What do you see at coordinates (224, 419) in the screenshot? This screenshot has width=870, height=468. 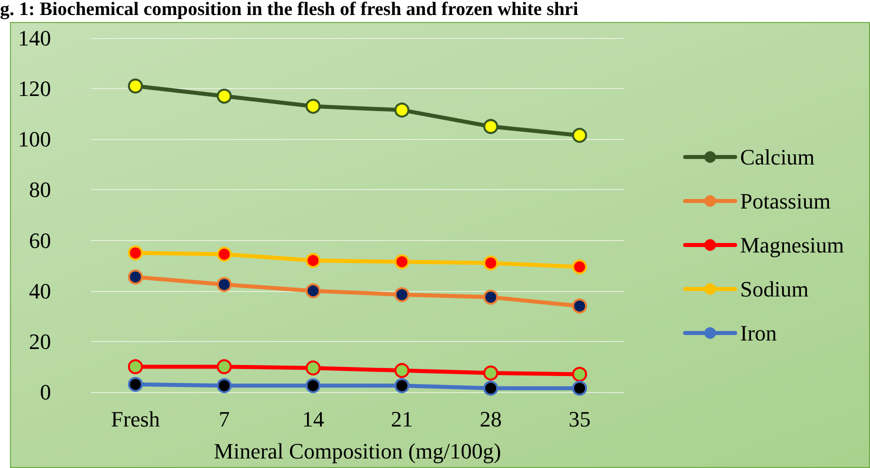 I see `x-tick-label: 7` at bounding box center [224, 419].